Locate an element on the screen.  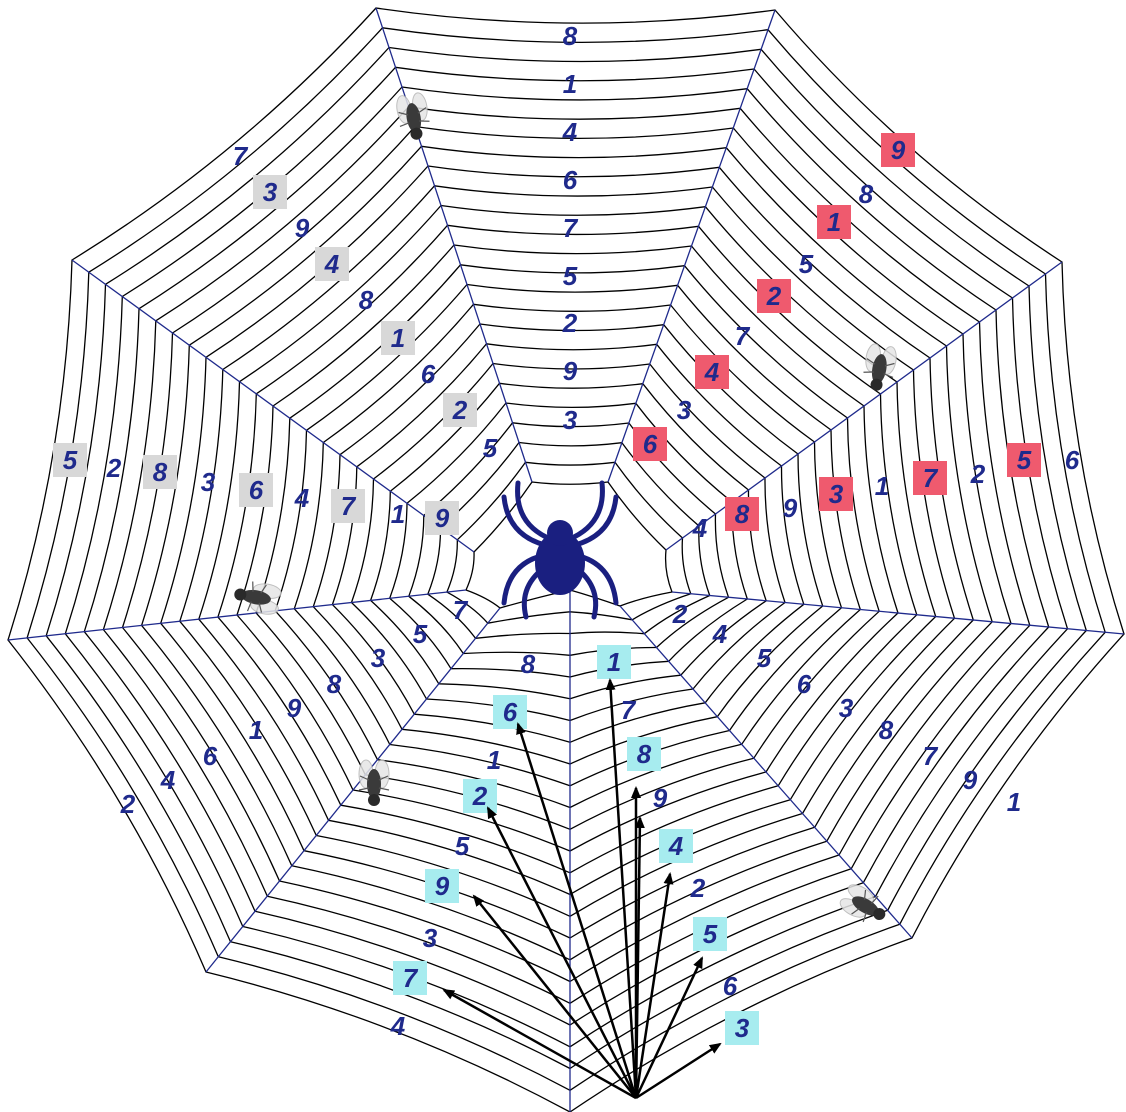
fly-icon is located at coordinates (413, 117).